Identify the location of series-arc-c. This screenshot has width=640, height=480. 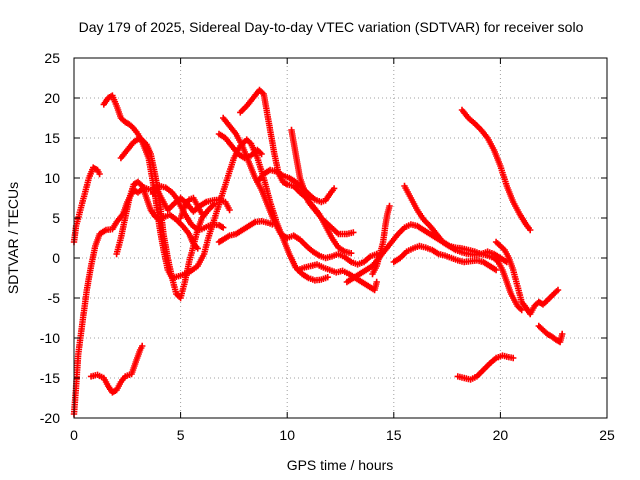
(116, 369).